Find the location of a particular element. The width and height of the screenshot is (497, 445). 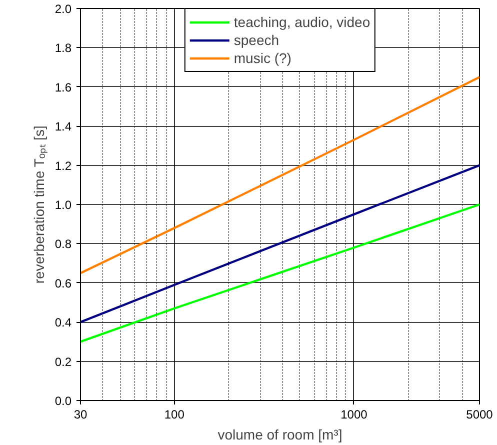

x-tick-label: 5000 is located at coordinates (480, 415).